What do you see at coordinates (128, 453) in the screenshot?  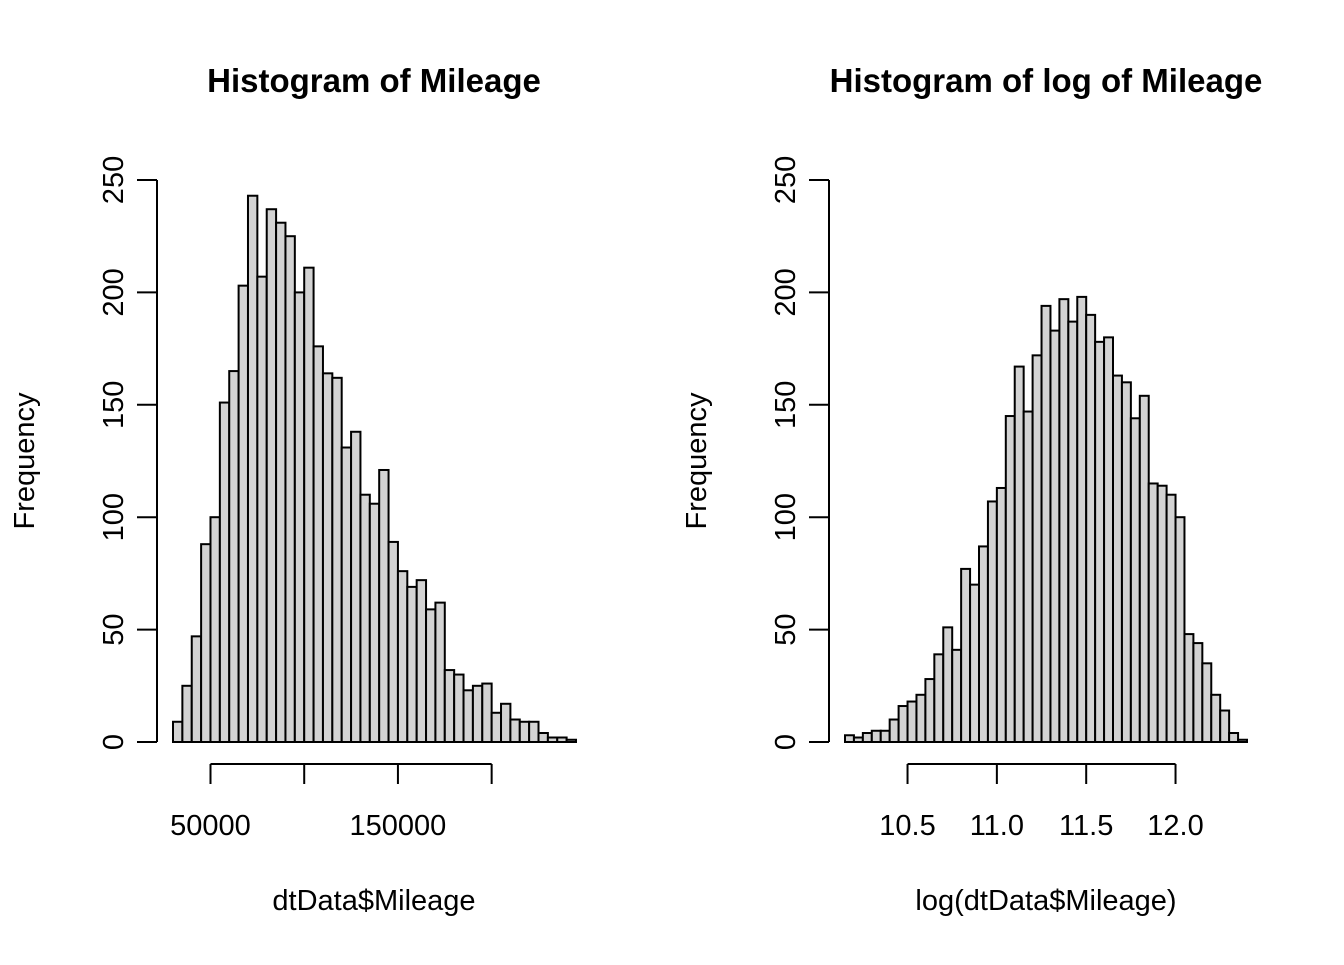 I see `y-axis: 0 50 100 150 200 250` at bounding box center [128, 453].